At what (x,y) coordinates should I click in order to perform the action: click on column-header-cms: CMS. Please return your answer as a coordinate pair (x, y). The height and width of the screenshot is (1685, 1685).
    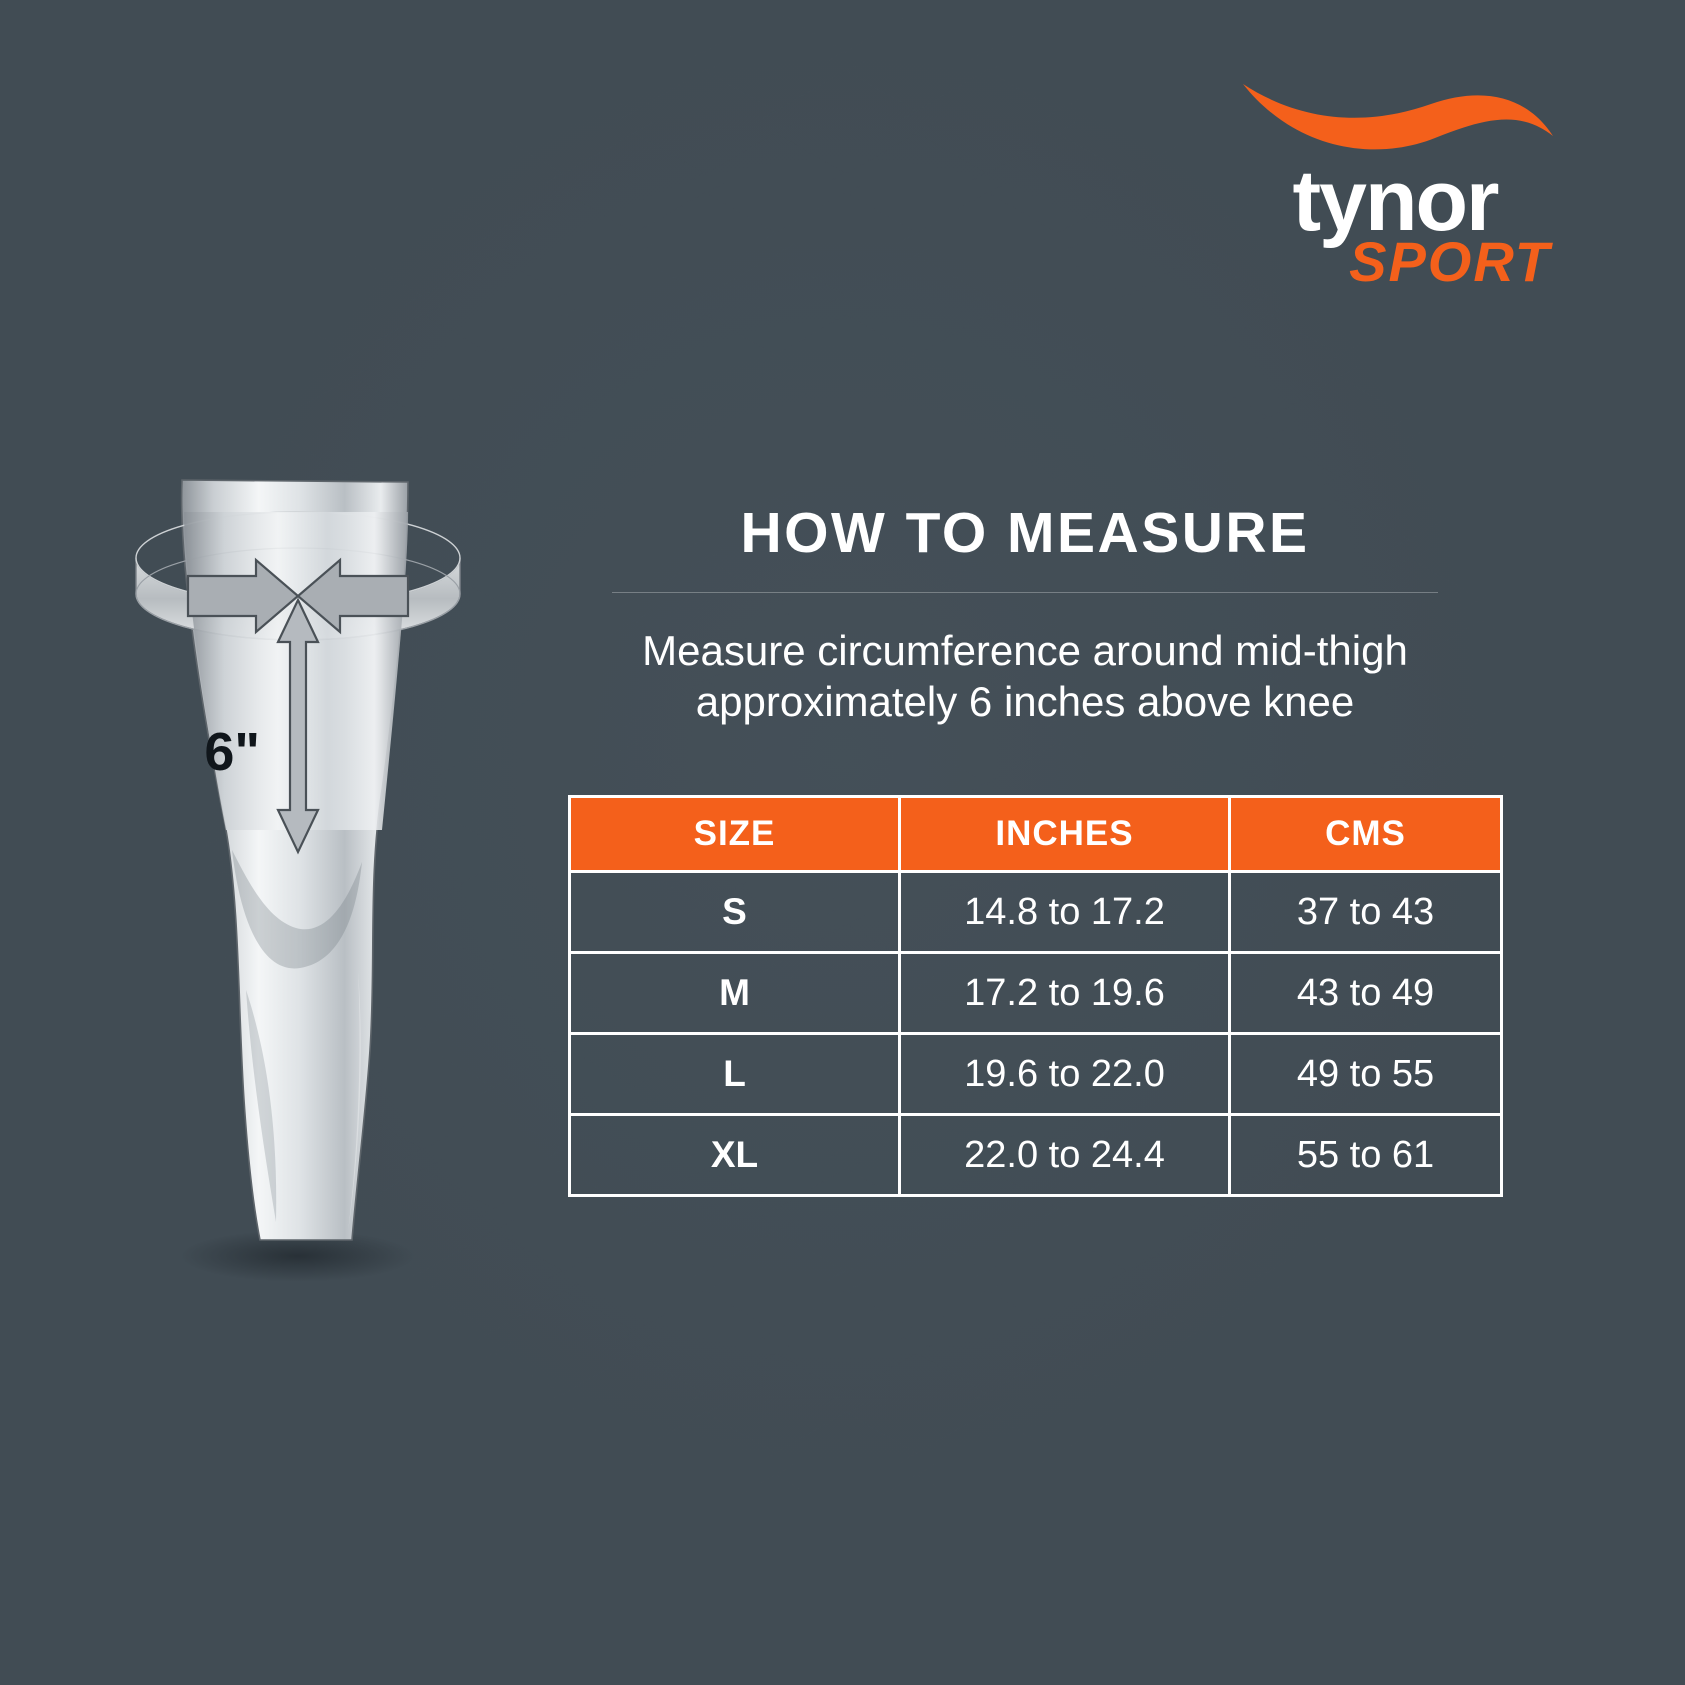
    Looking at the image, I should click on (1365, 834).